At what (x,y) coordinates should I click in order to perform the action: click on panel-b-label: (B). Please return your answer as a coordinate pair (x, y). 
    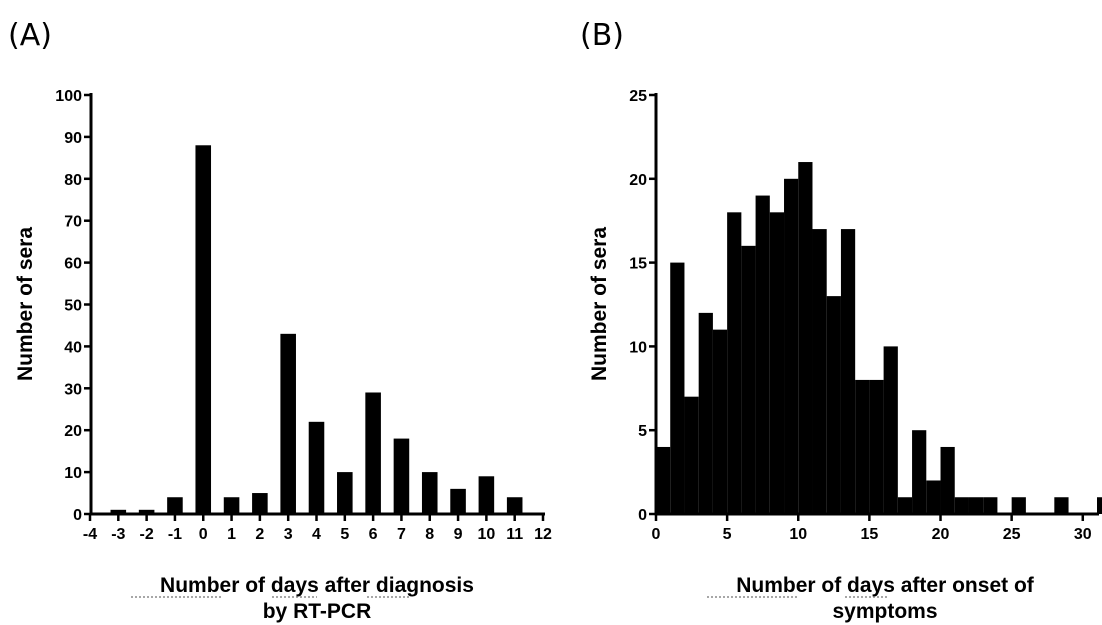
    Looking at the image, I should click on (602, 35).